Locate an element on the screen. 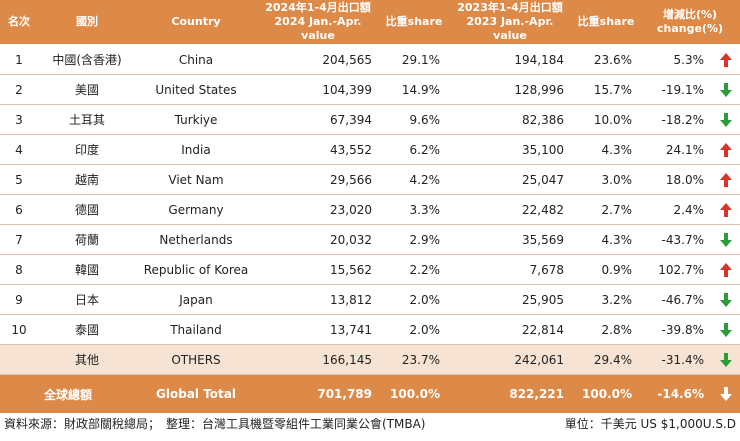 This screenshot has height=441, width=740. change-cell: -46.7% is located at coordinates (676, 299).